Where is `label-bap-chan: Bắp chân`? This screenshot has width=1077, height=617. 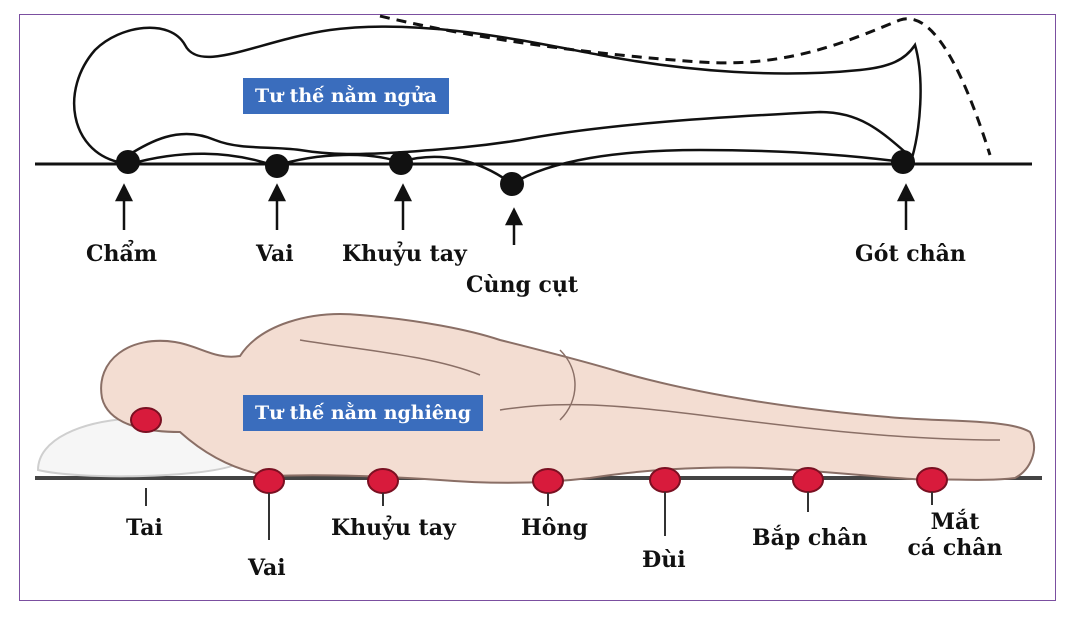 label-bap-chan: Bắp chân is located at coordinates (810, 538).